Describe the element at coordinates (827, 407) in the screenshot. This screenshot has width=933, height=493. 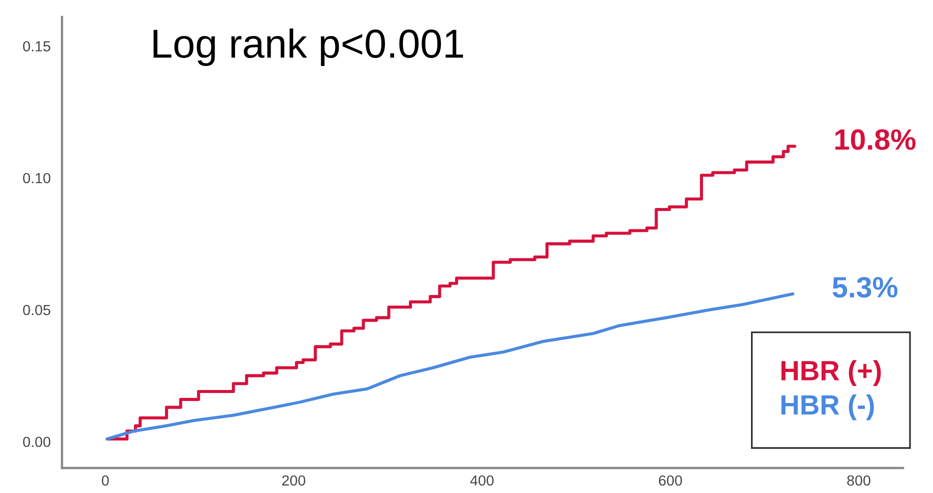
I see `text: HBR (-)` at that location.